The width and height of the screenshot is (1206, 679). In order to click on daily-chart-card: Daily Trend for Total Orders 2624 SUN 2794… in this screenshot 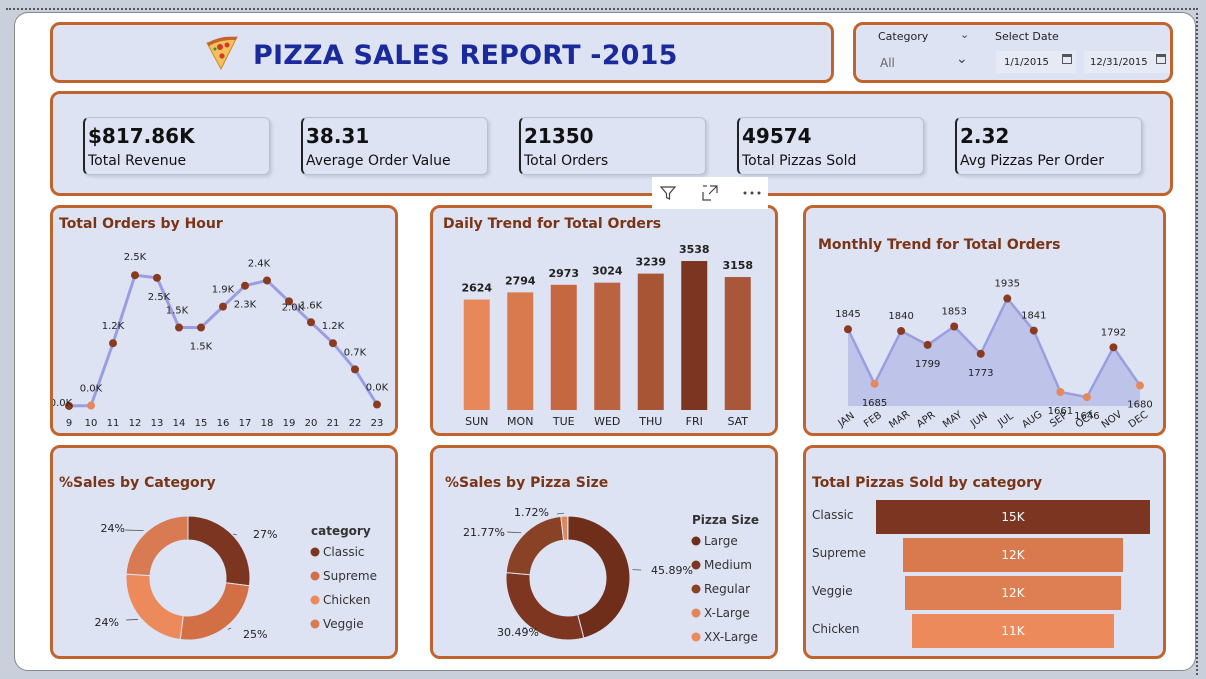, I will do `click(604, 320)`.